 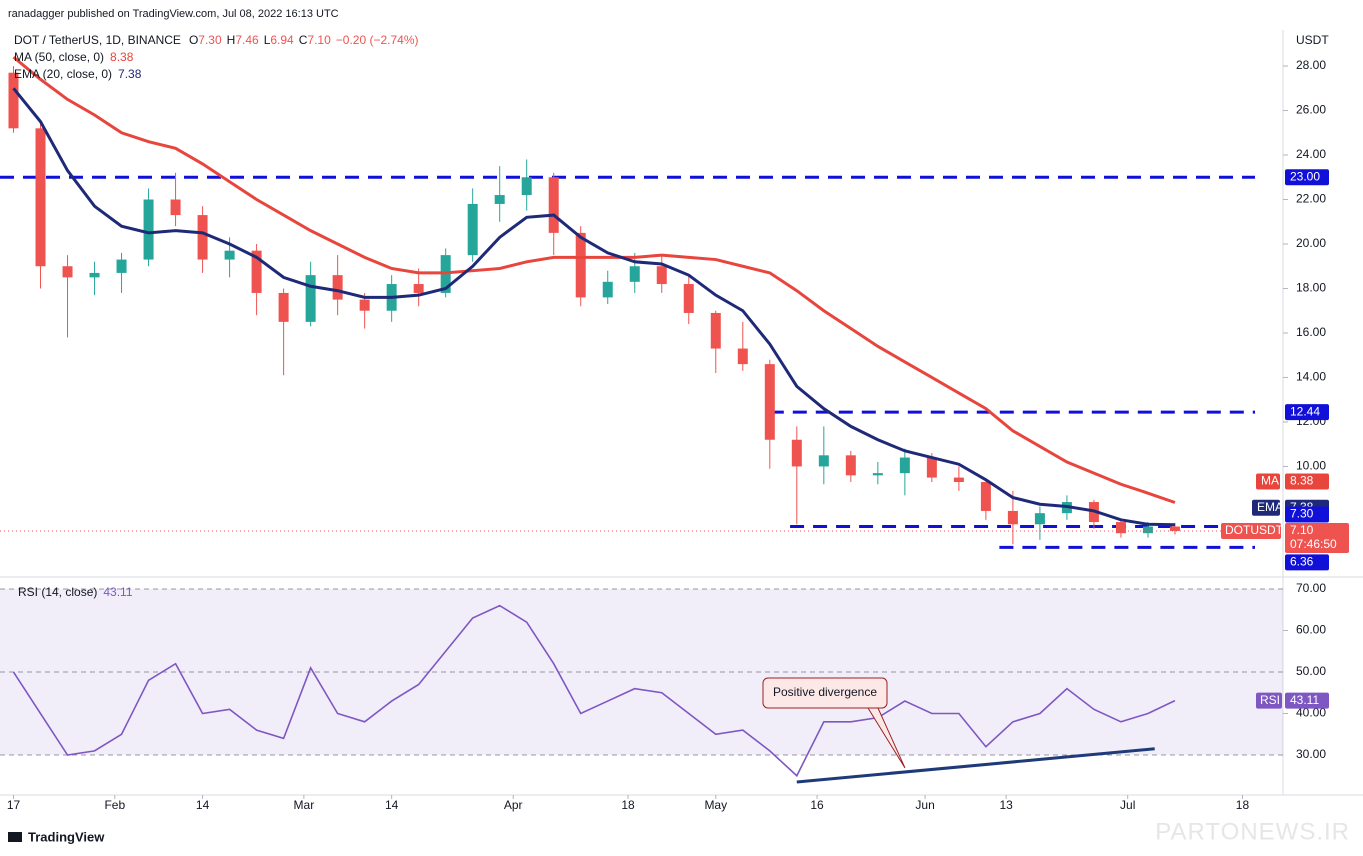 What do you see at coordinates (1311, 243) in the screenshot?
I see `y-tick-label: 20.00` at bounding box center [1311, 243].